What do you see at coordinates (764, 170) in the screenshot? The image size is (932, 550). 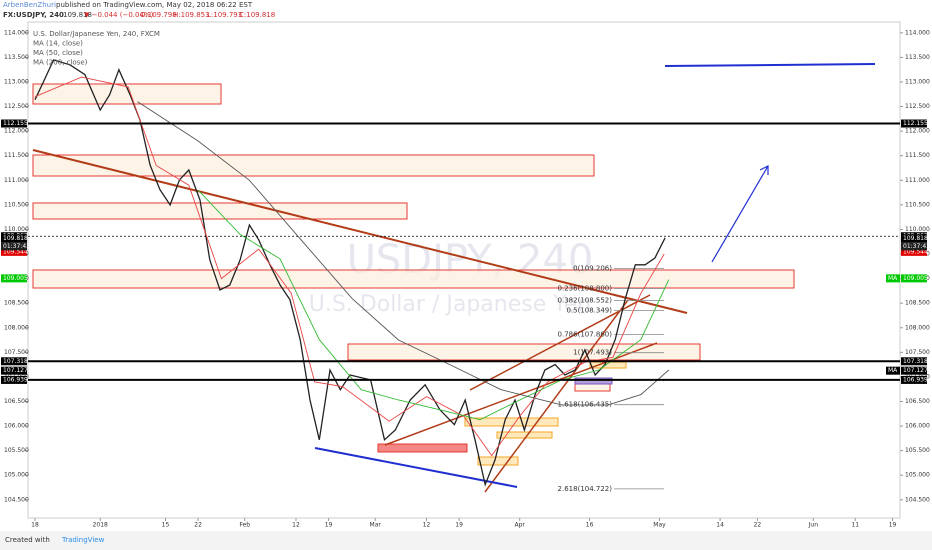 I see `arrow-head` at bounding box center [764, 170].